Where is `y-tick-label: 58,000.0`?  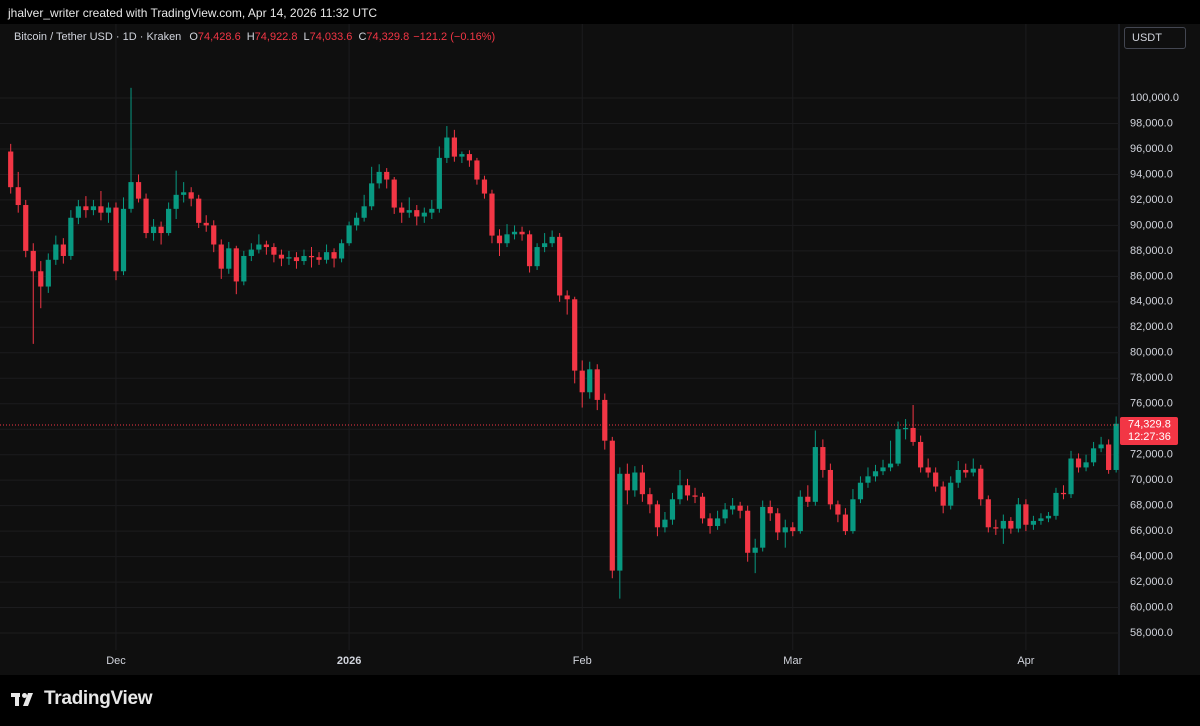
y-tick-label: 58,000.0 is located at coordinates (1151, 633).